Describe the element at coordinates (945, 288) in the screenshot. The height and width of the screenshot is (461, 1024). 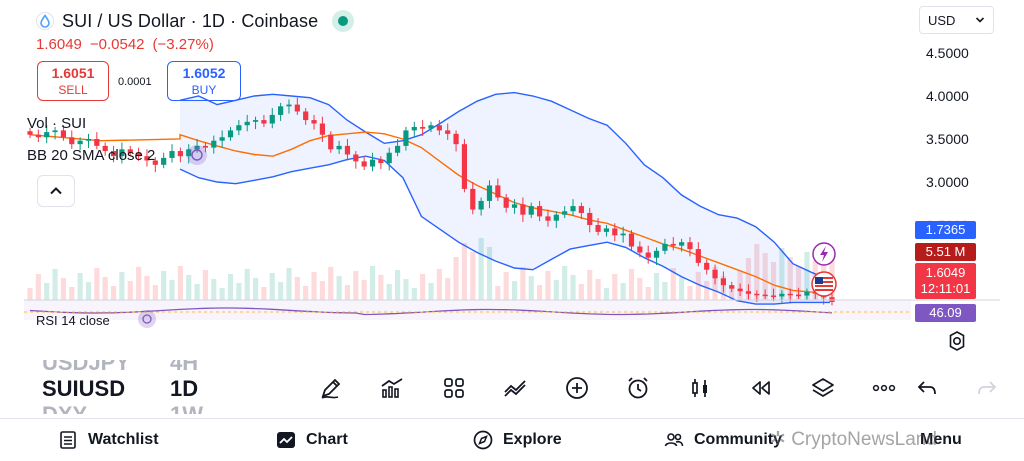
I see `candle-countdown: 12:11:01` at that location.